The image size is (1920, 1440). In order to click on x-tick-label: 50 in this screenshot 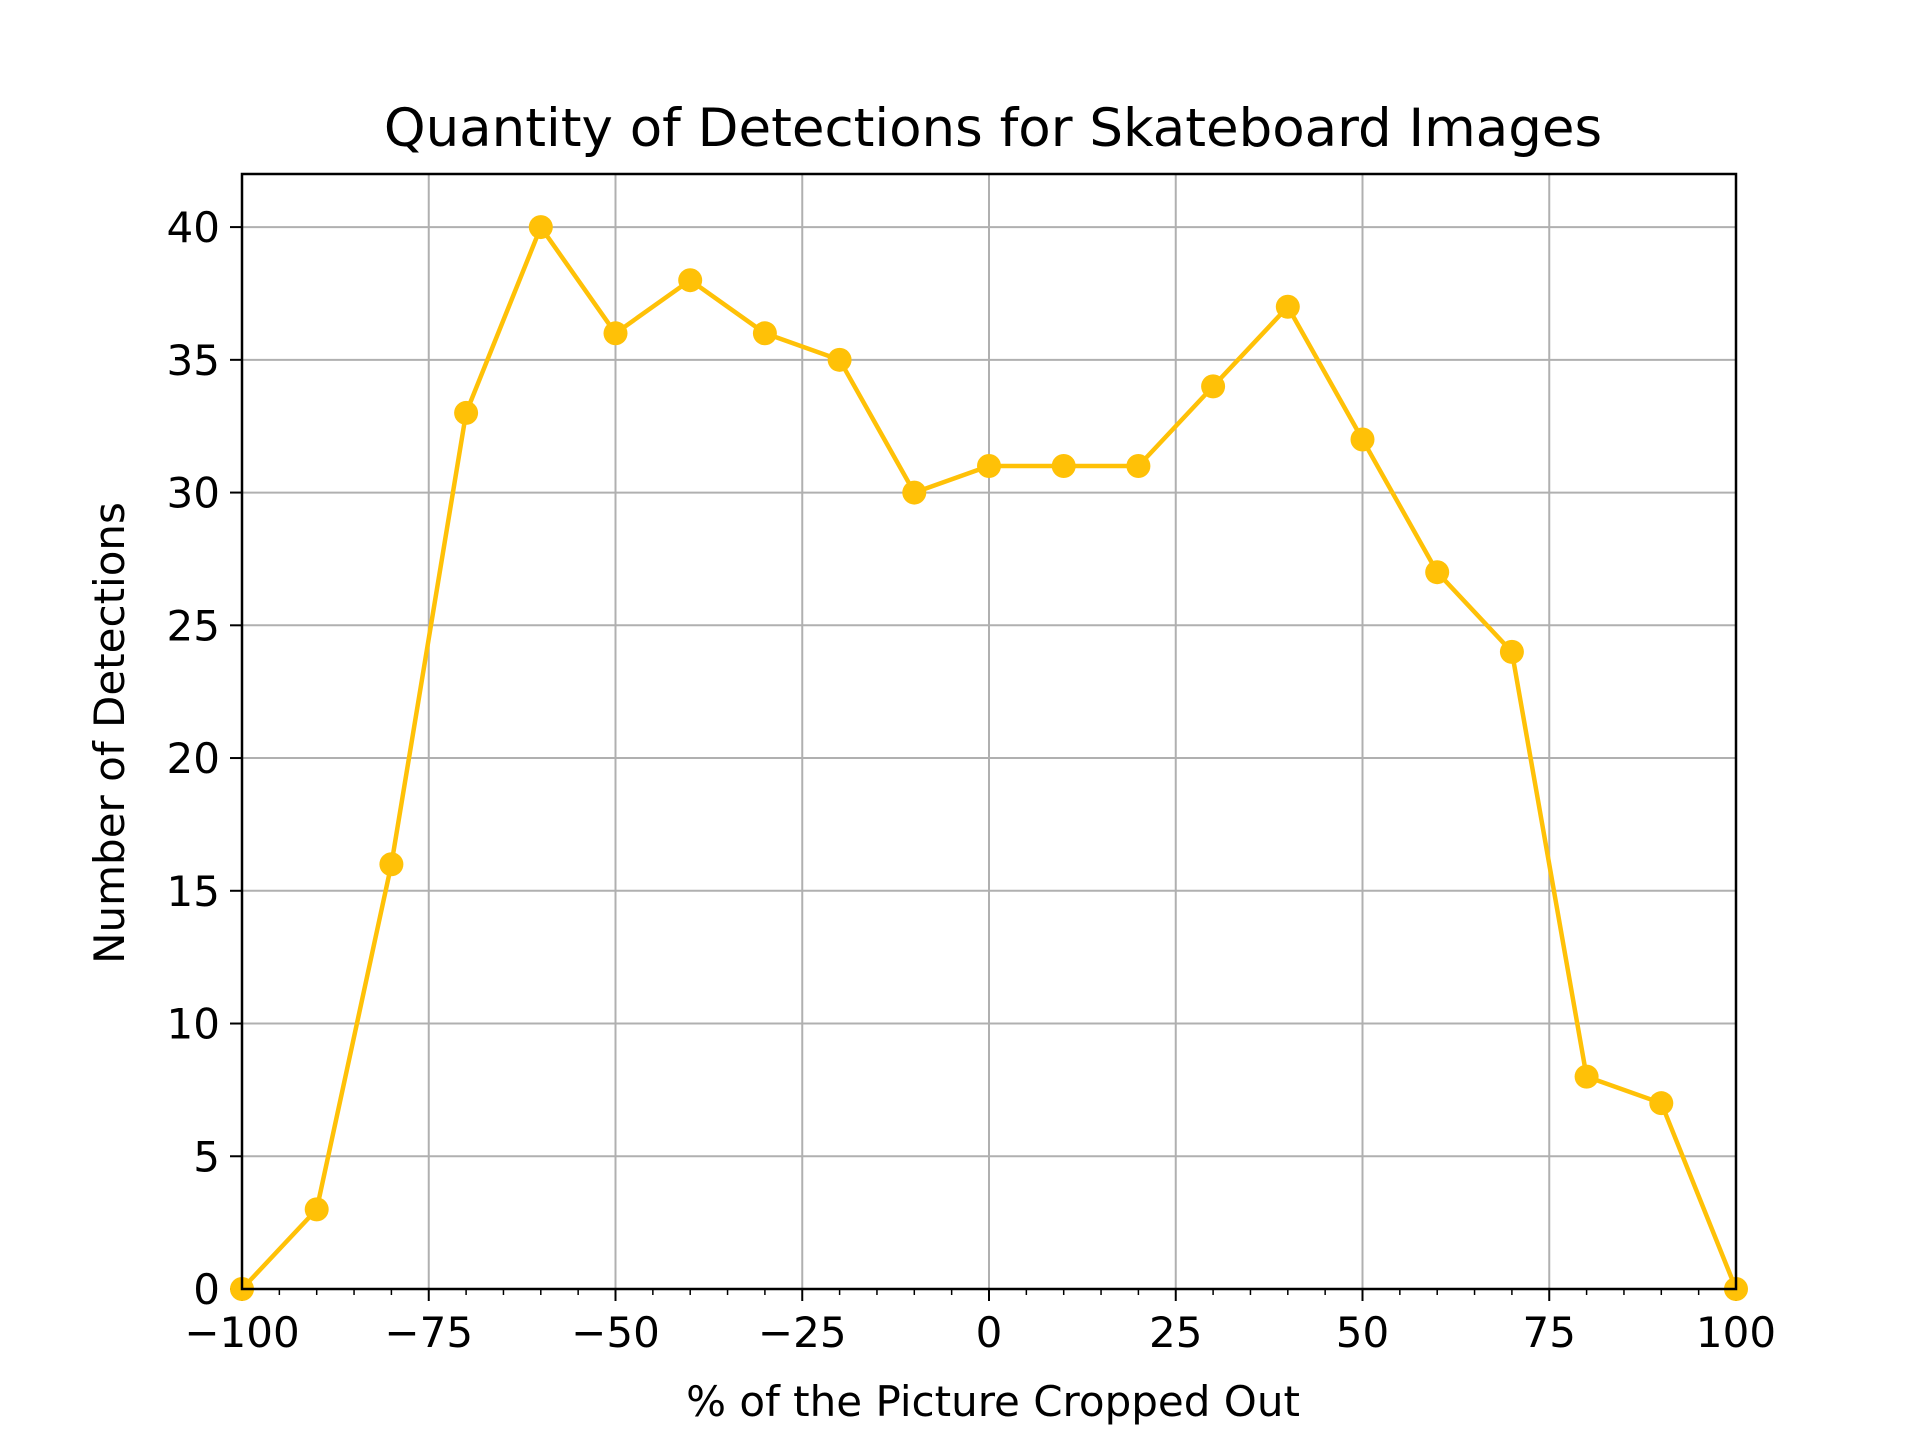, I will do `click(1362, 1332)`.